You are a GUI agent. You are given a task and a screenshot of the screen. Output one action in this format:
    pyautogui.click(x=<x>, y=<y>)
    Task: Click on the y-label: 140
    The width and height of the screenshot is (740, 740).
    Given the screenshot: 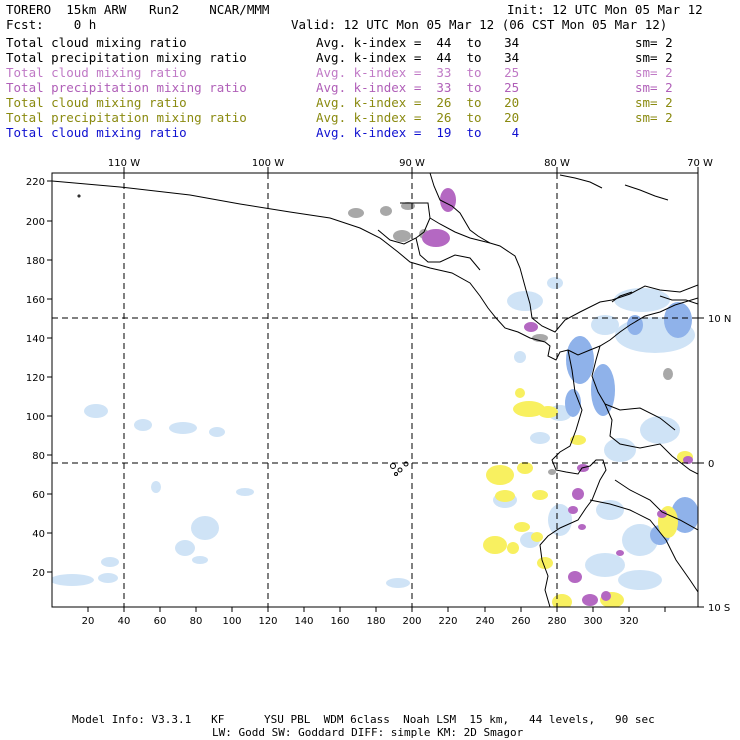 What is the action you would take?
    pyautogui.click(x=35, y=339)
    